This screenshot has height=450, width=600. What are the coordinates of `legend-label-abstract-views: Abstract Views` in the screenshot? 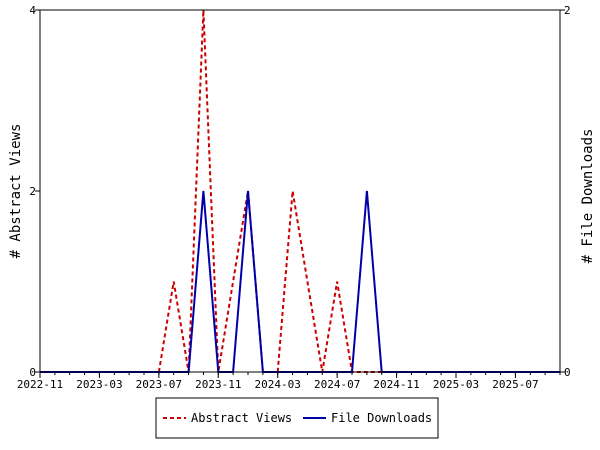 It's located at (241, 418).